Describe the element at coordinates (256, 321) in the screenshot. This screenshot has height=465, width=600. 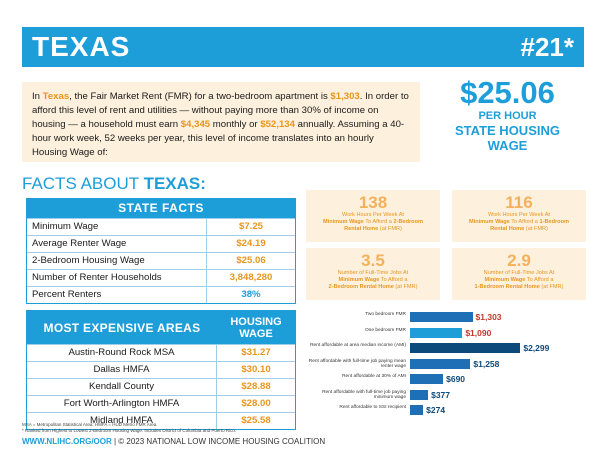
I see `col-header-line-1: HOUSING` at that location.